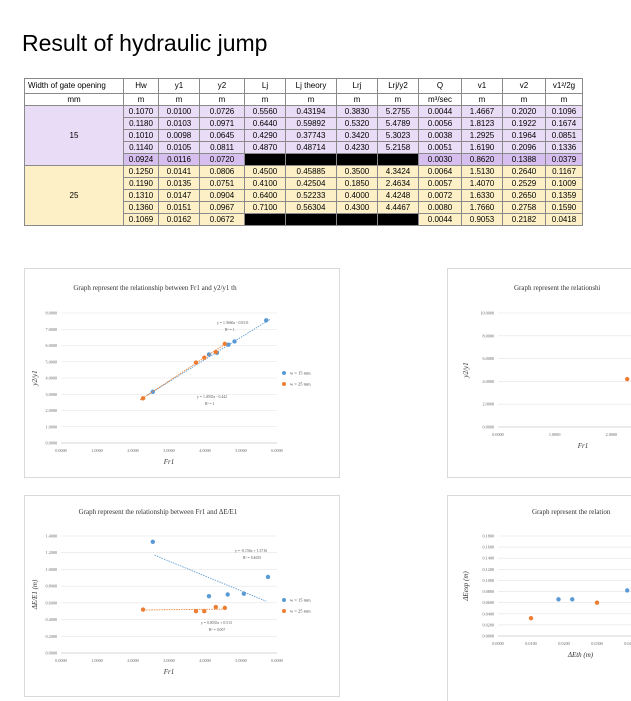 The image size is (631, 701). I want to click on y-tick-label: 6.0000, so click(51, 345).